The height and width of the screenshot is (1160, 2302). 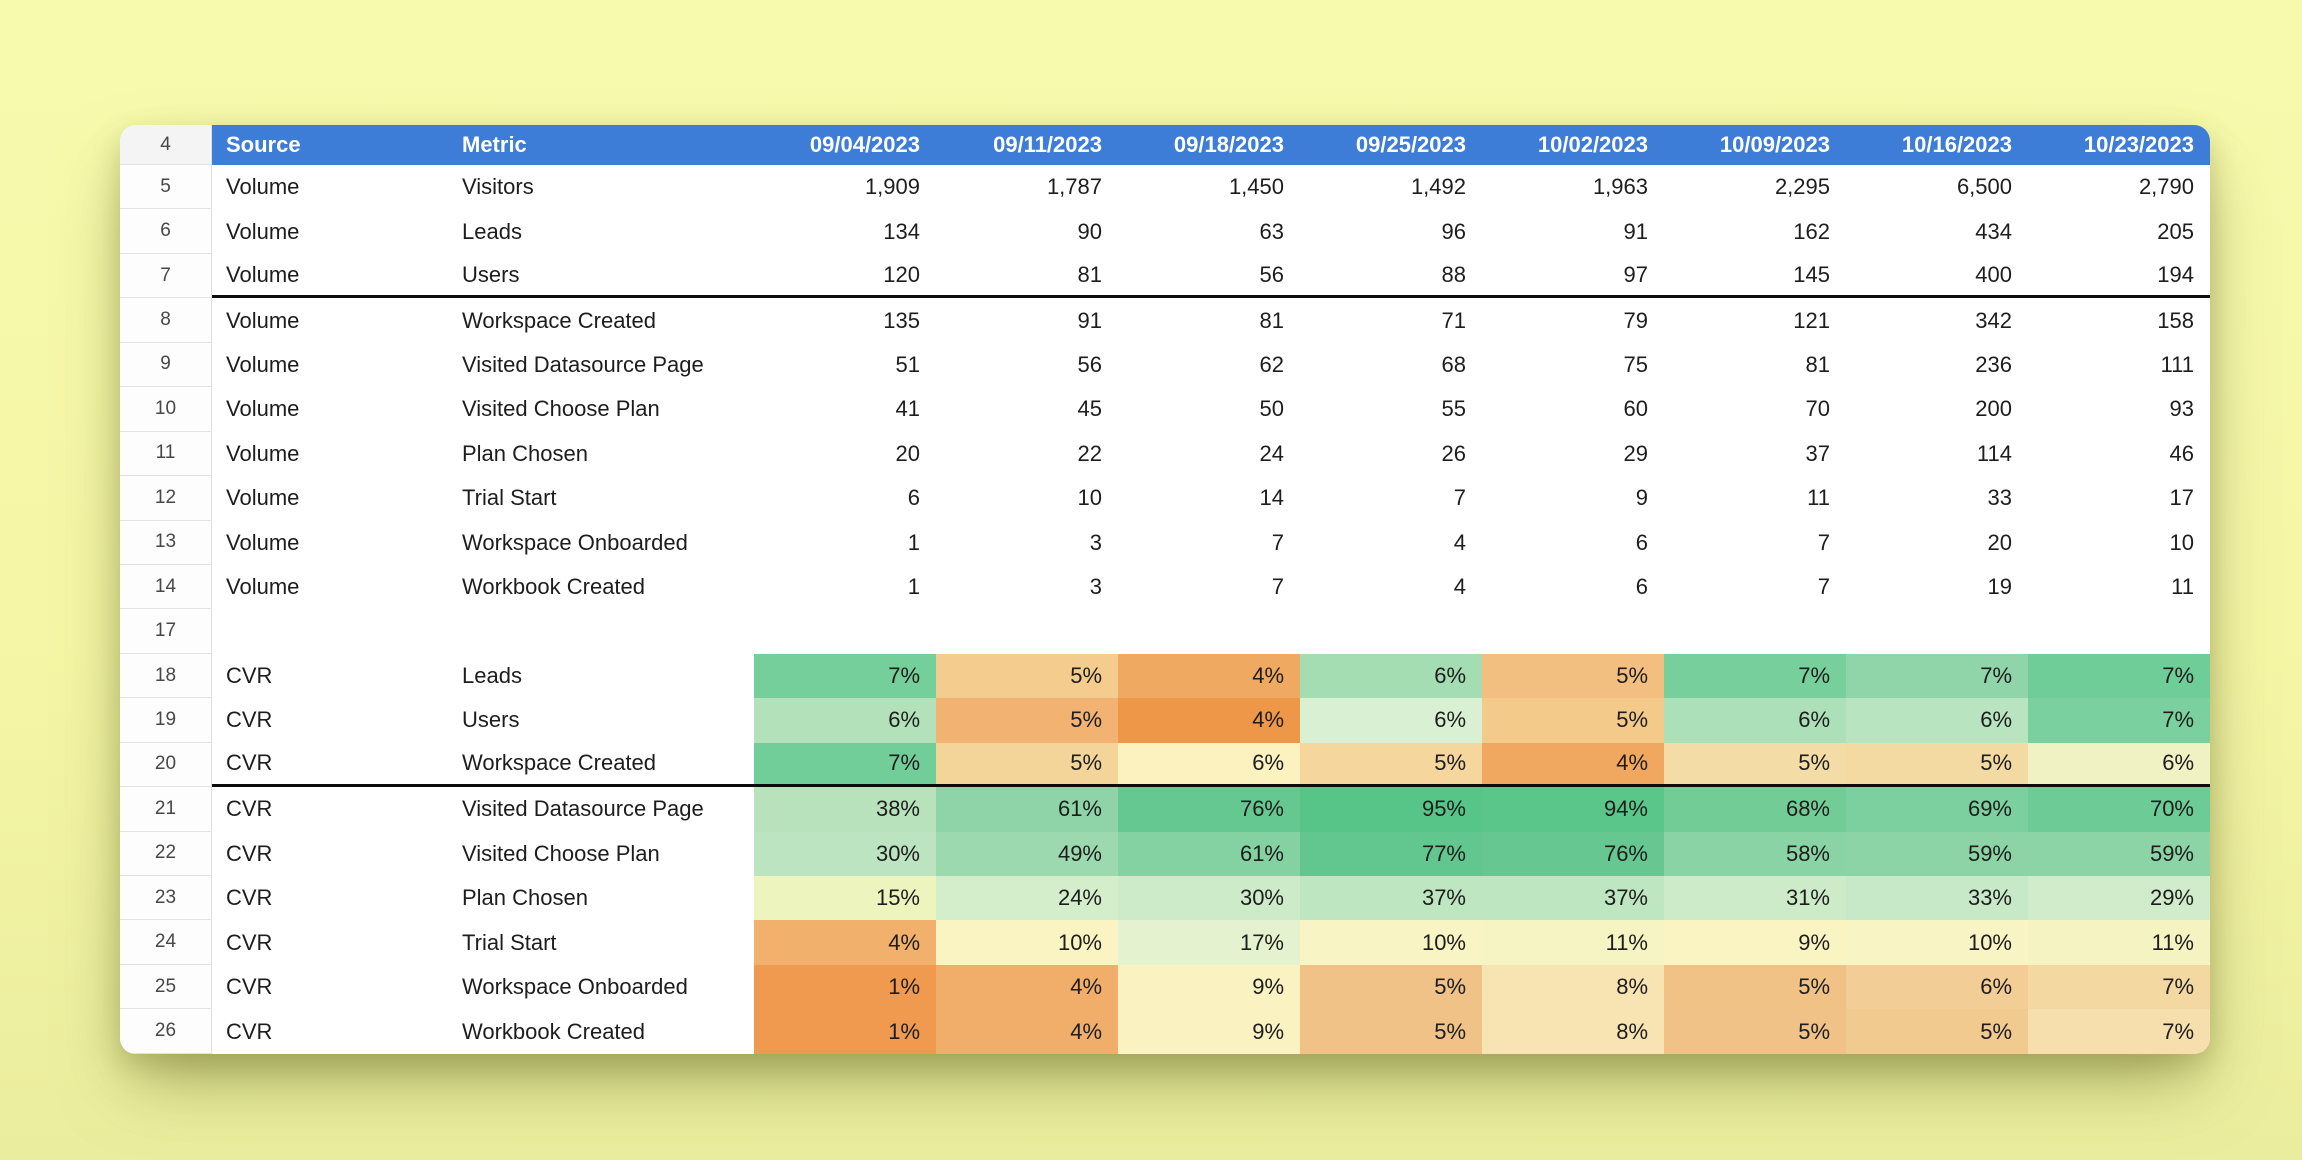 I want to click on cell-value: 11, so click(x=2182, y=587).